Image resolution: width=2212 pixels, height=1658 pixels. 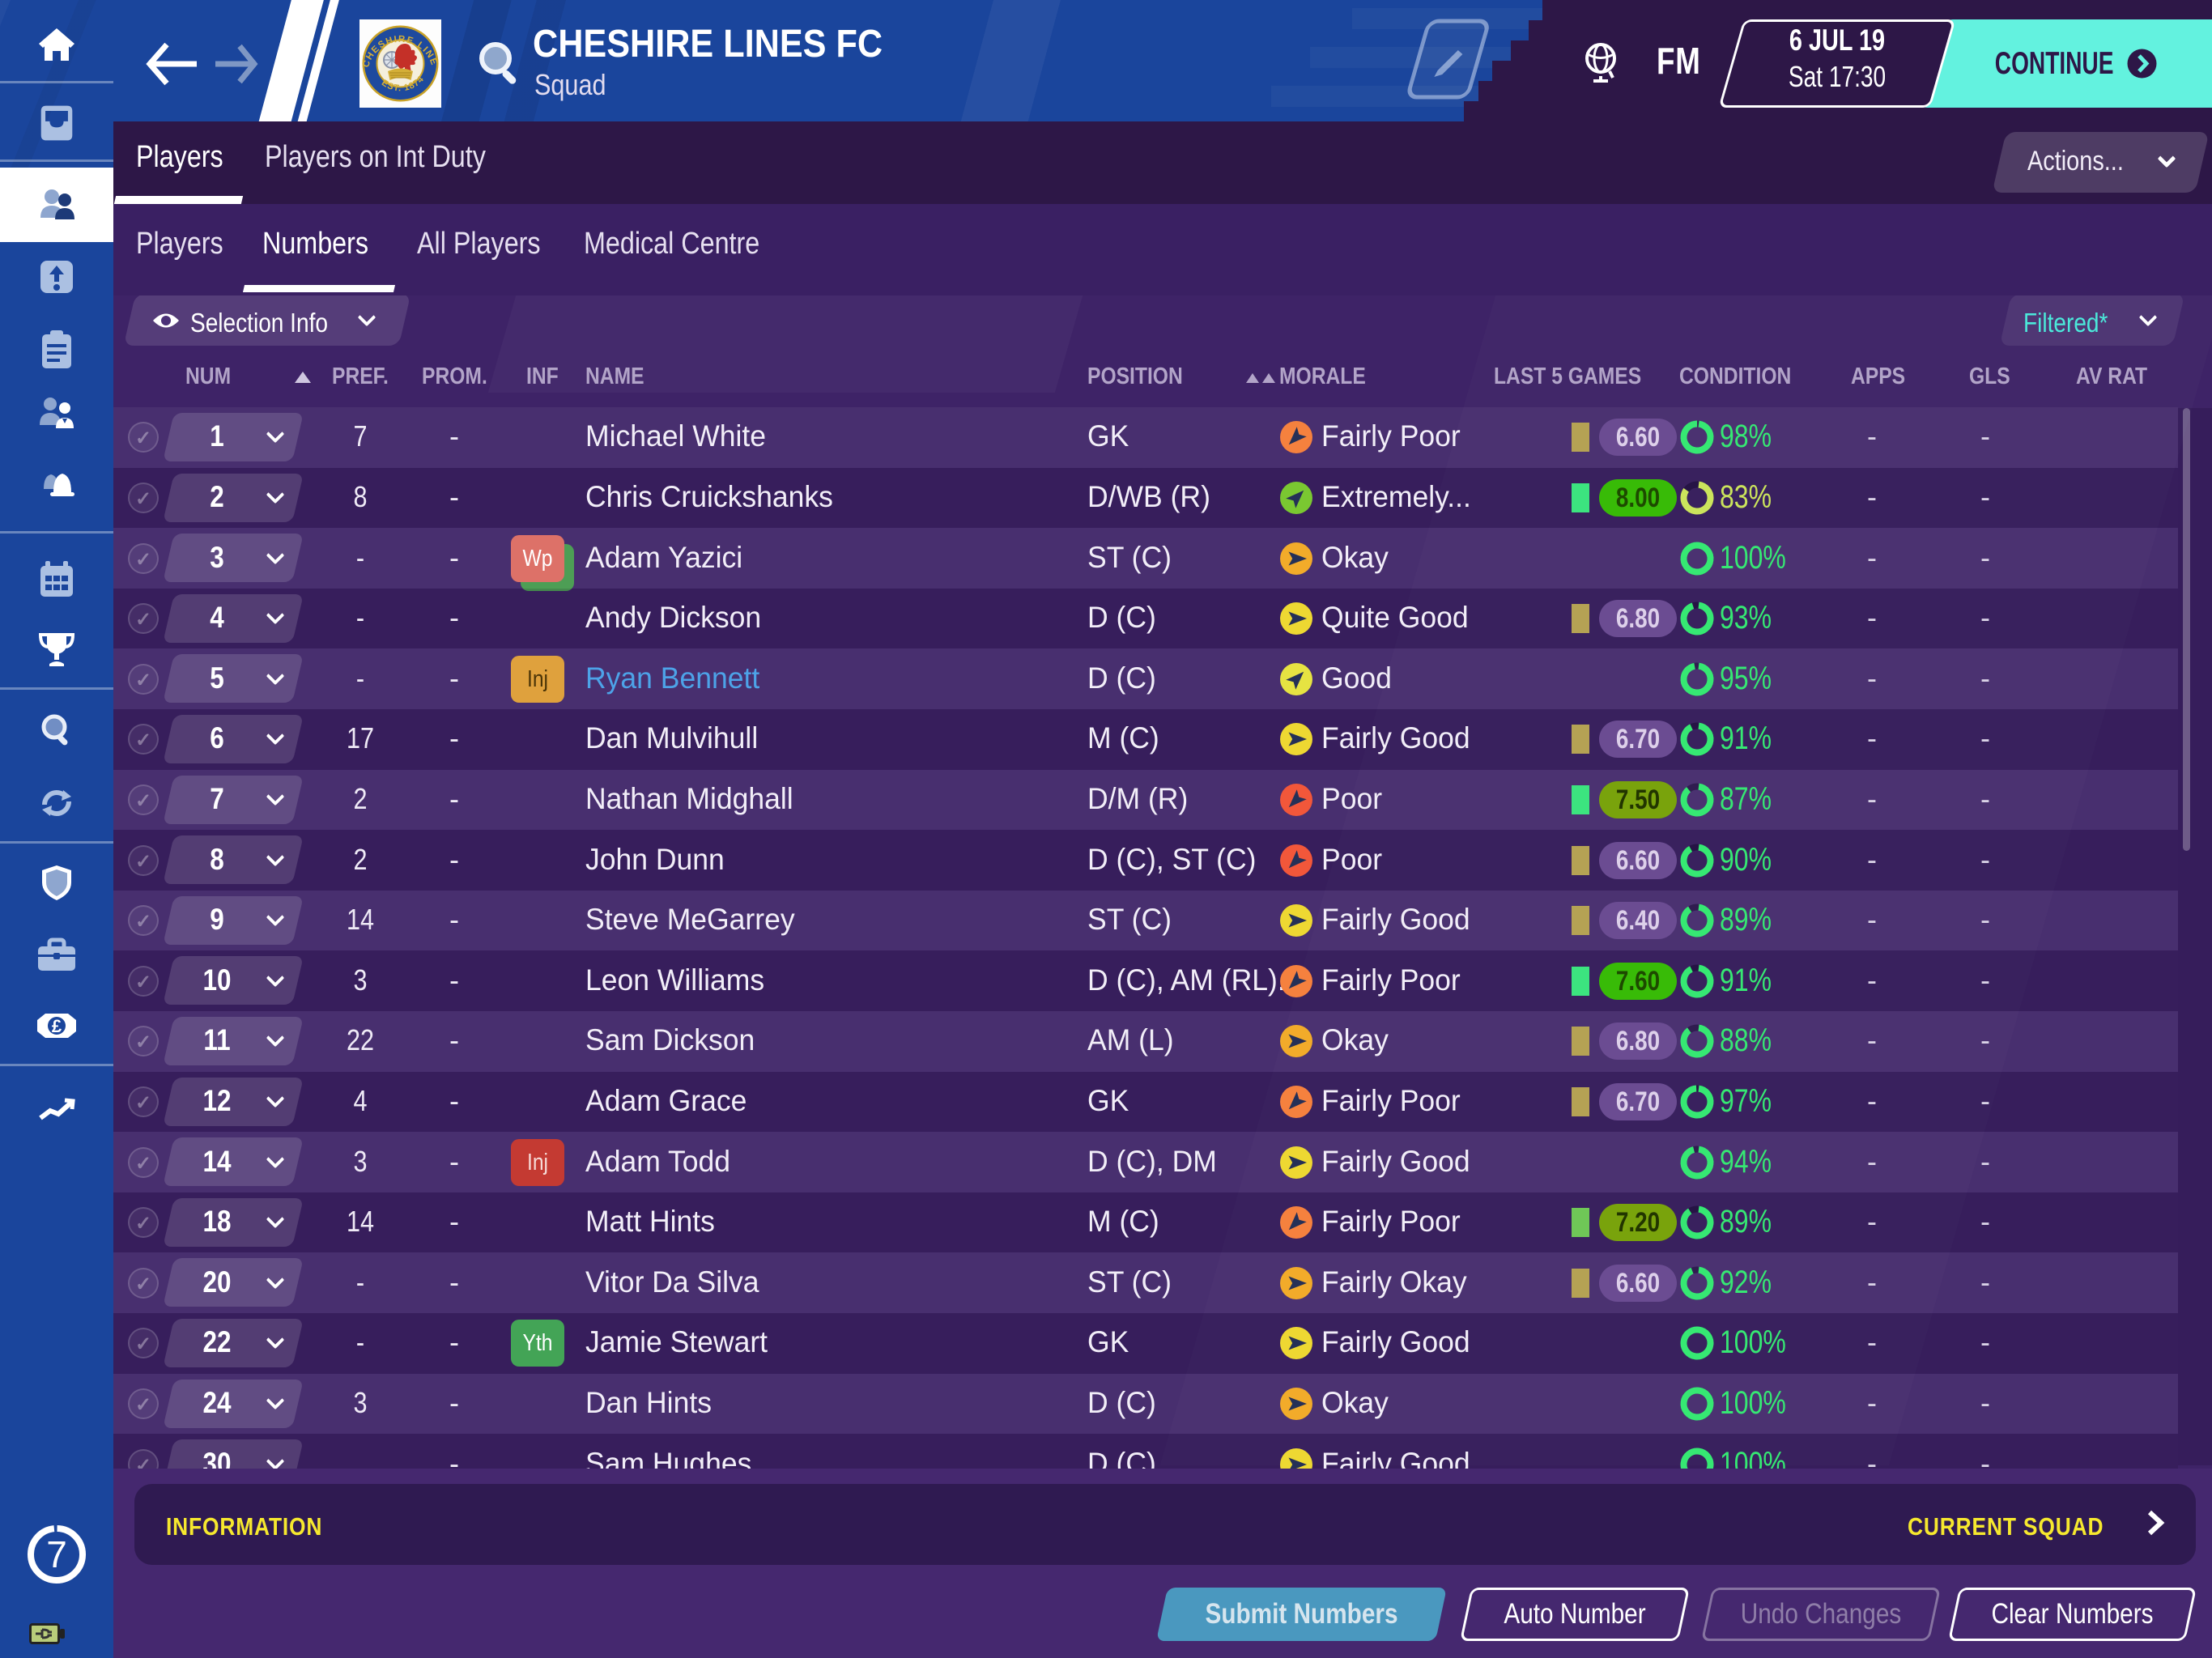 What do you see at coordinates (56, 1554) in the screenshot?
I see `svg-text: 7` at bounding box center [56, 1554].